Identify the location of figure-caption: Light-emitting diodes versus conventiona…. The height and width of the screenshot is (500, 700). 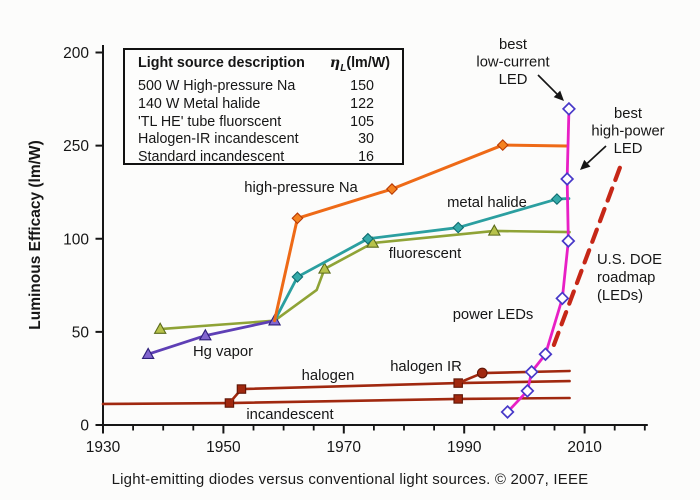
(350, 479).